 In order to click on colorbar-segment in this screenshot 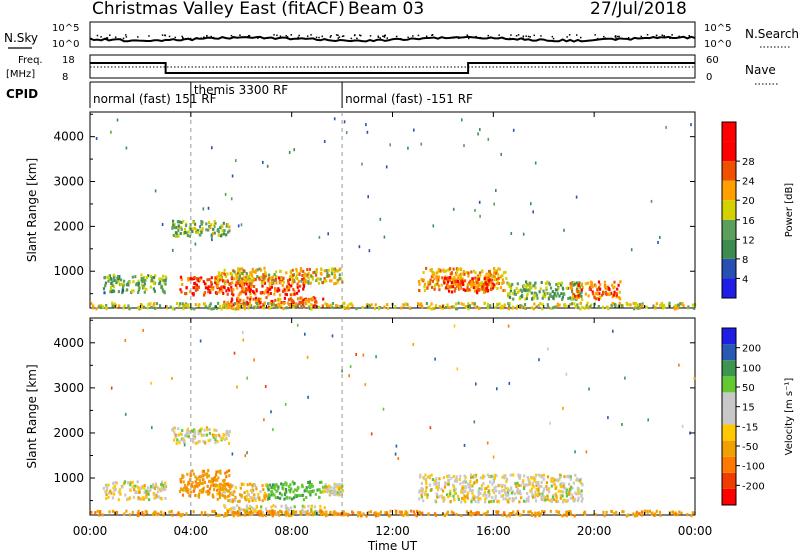, I will do `click(729, 480)`.